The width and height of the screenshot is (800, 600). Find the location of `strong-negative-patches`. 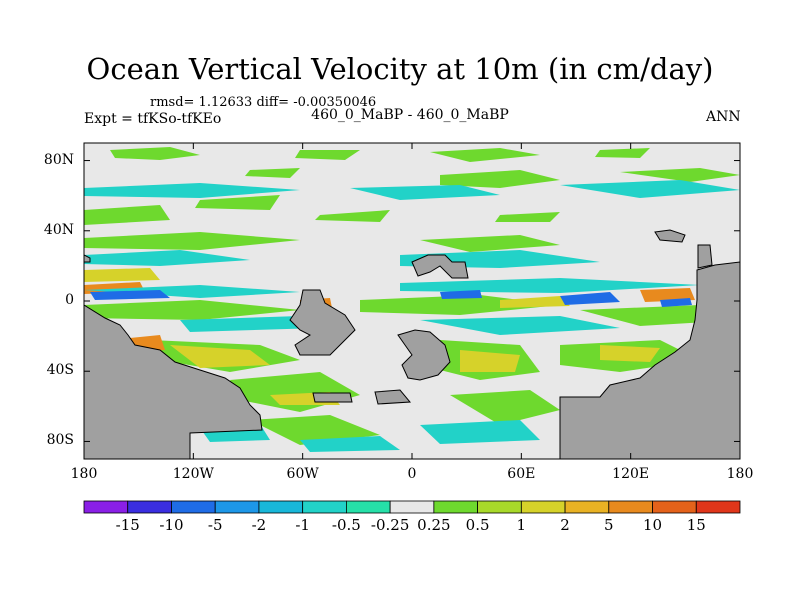

strong-negative-patches is located at coordinates (391, 298).